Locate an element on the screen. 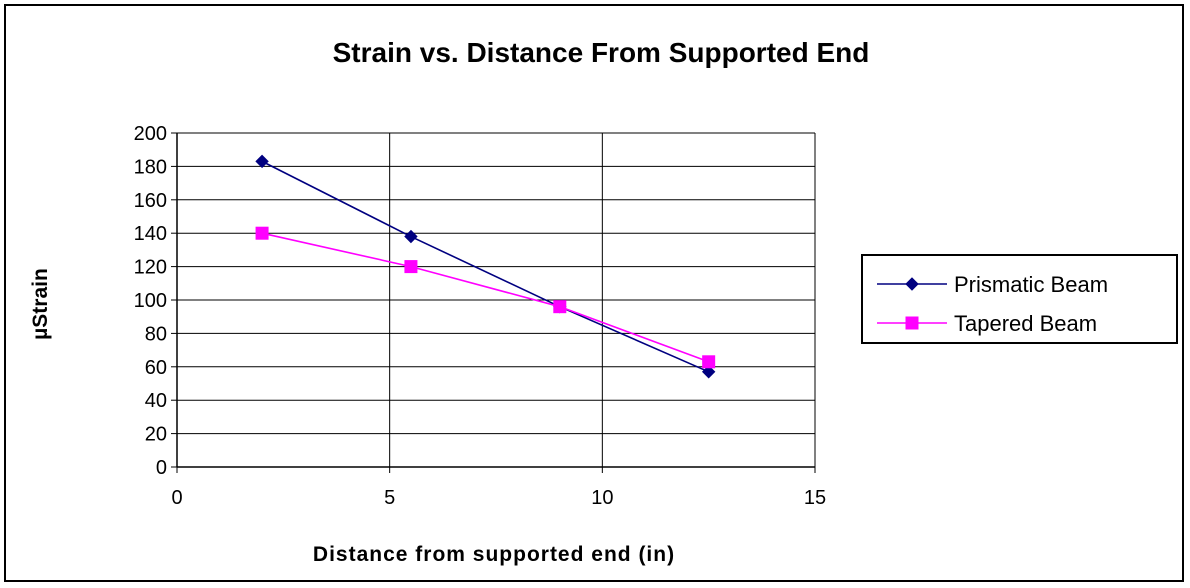 The width and height of the screenshot is (1190, 588). y-tick-label: 40 is located at coordinates (156, 401).